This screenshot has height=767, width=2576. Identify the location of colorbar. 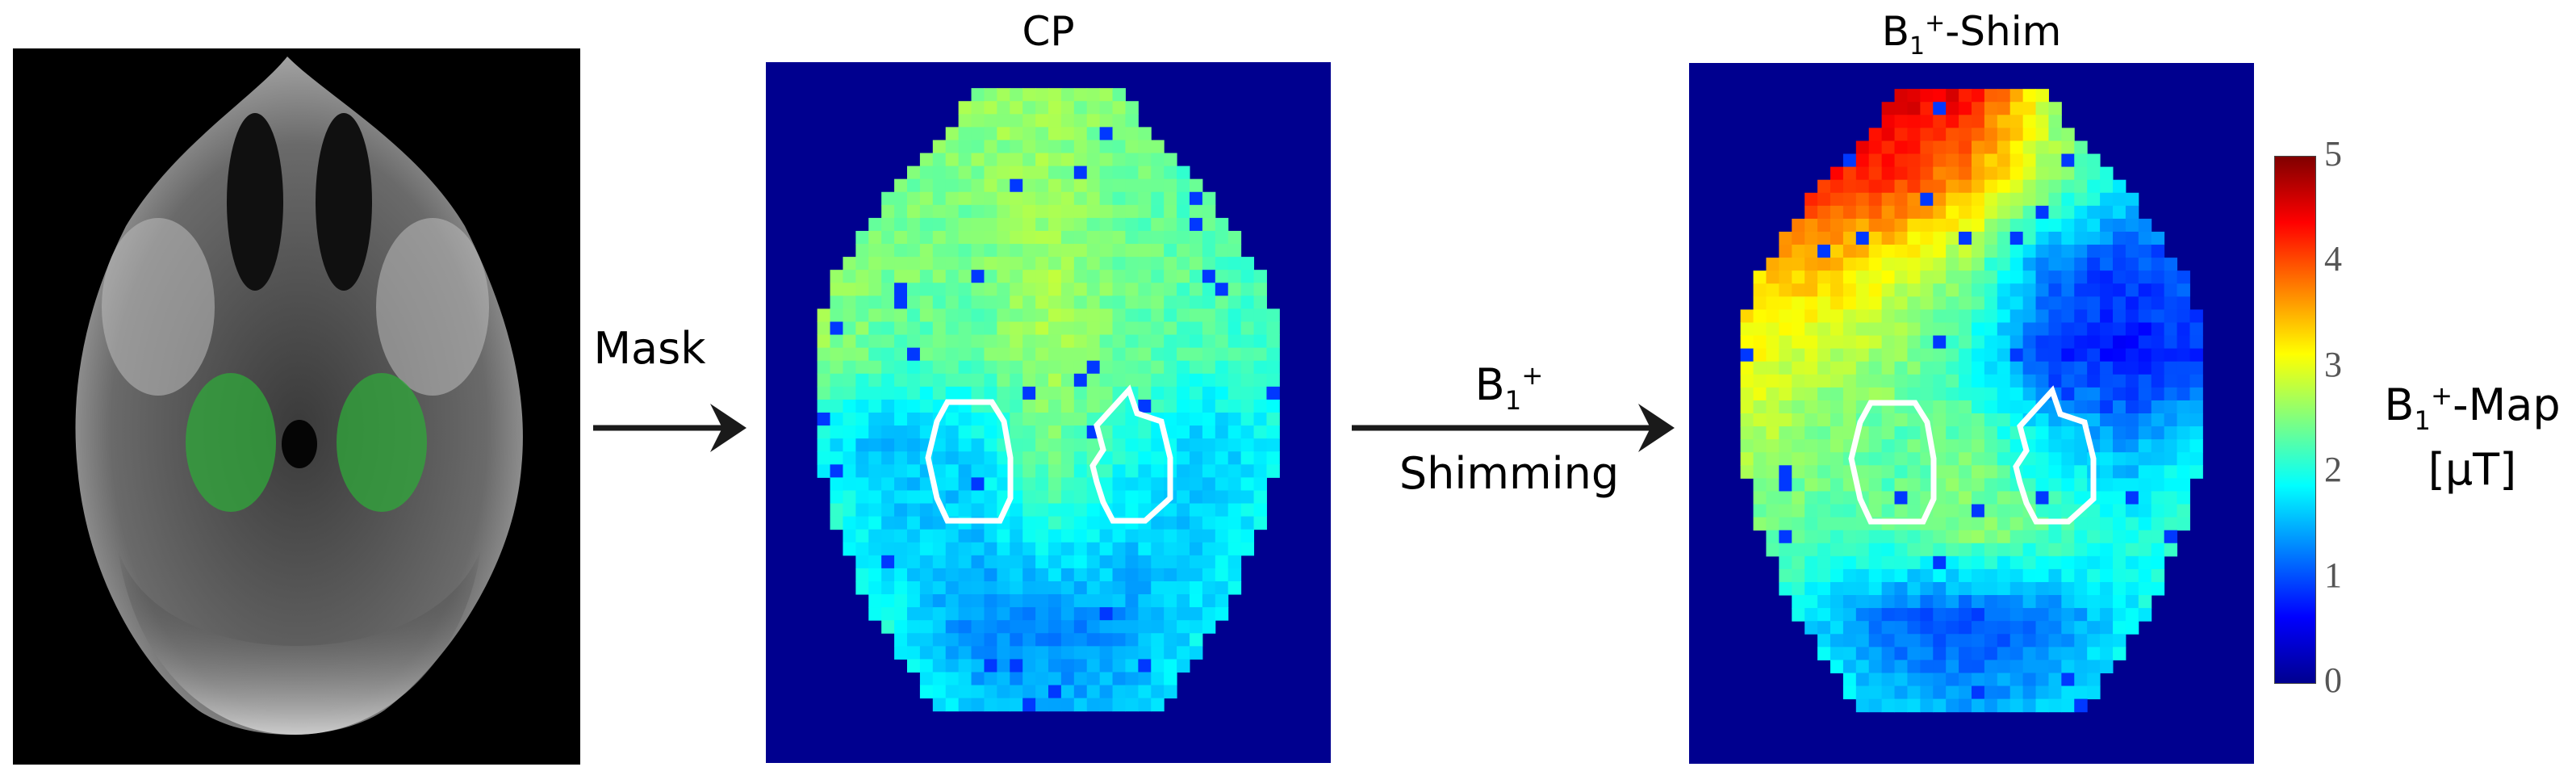
(2295, 420).